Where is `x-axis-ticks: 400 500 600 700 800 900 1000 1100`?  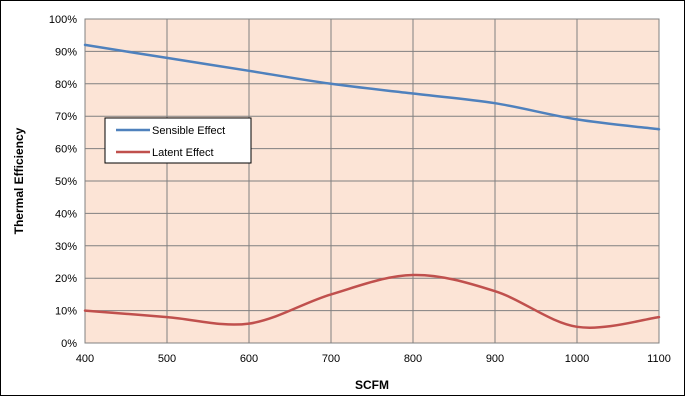
x-axis-ticks: 400 500 600 700 800 900 1000 1100 is located at coordinates (373, 359).